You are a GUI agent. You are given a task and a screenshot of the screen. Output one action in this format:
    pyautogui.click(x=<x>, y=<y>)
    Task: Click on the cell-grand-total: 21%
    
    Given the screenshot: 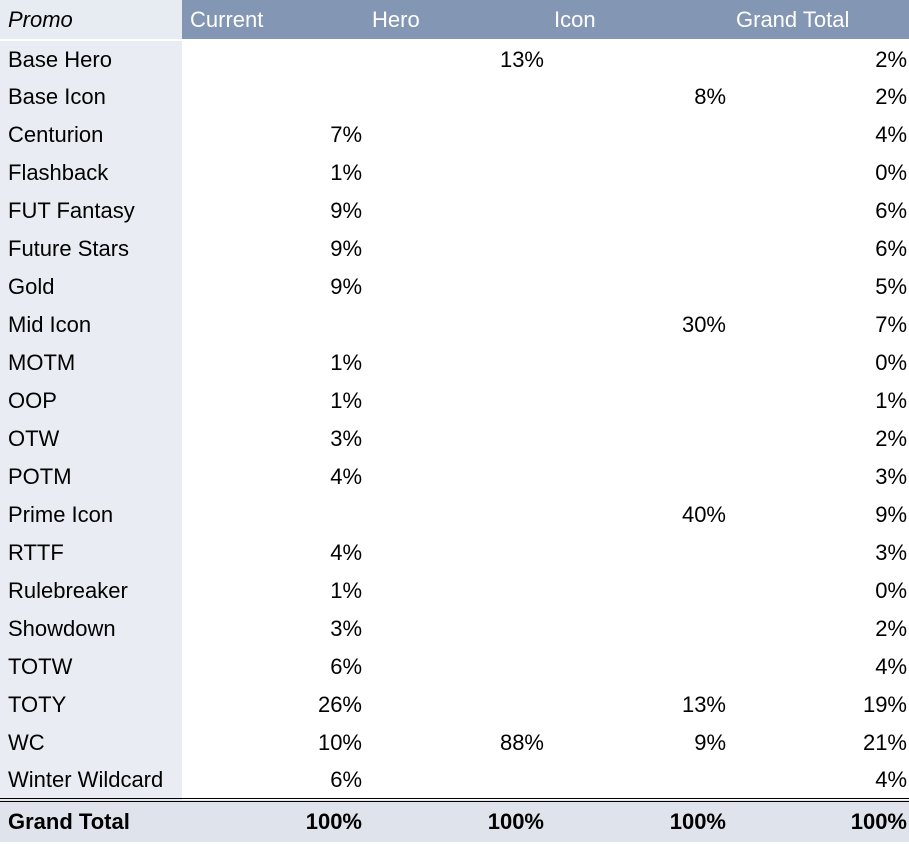 What is the action you would take?
    pyautogui.click(x=818, y=743)
    